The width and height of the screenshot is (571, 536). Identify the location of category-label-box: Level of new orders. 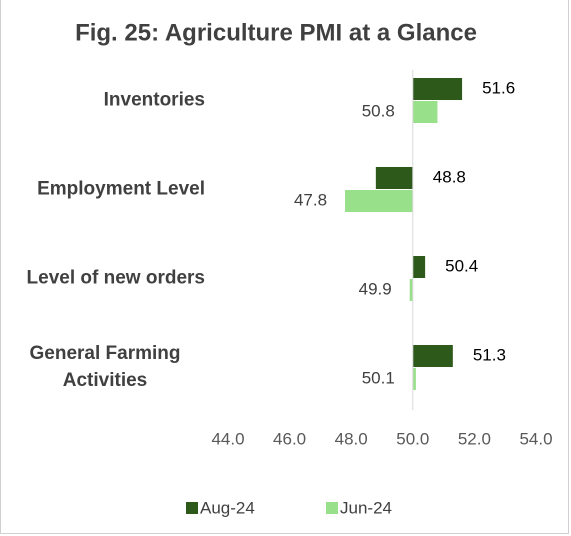
(102, 278).